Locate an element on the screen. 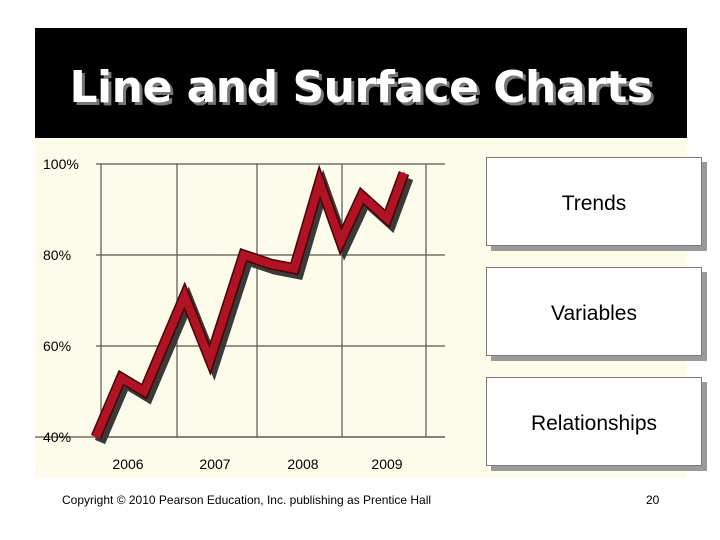 This screenshot has width=720, height=540. relationships-box: Relationships is located at coordinates (594, 421).